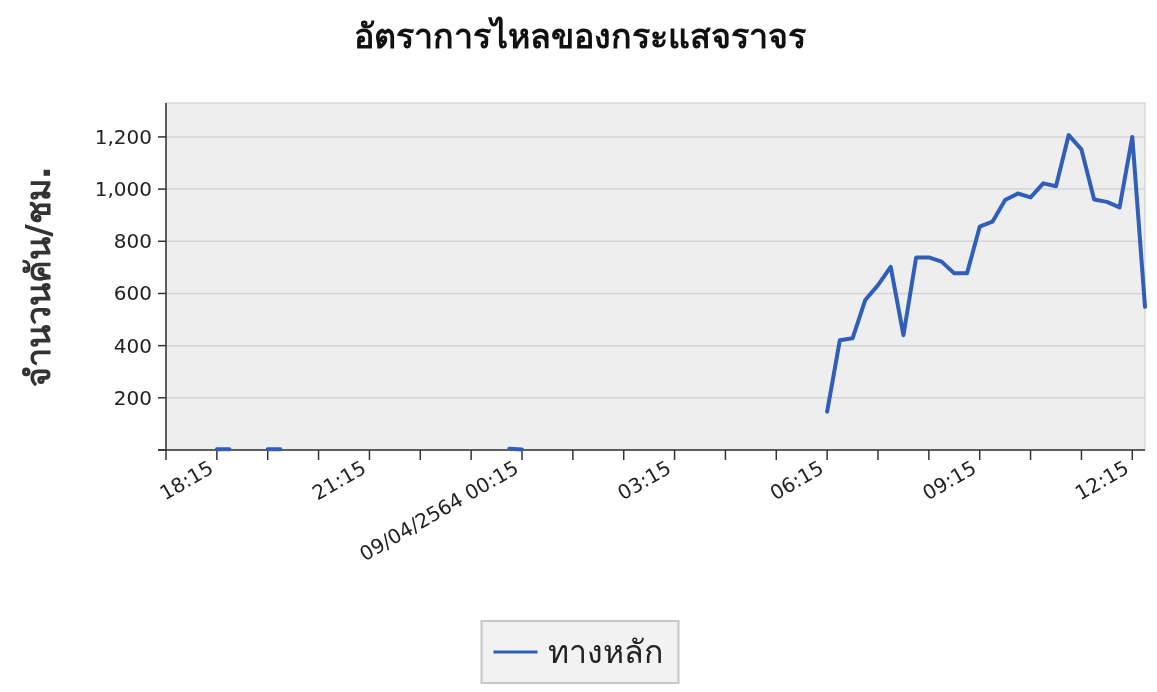 The image size is (1157, 692). Describe the element at coordinates (132, 241) in the screenshot. I see `y-tick-label: 800` at that location.